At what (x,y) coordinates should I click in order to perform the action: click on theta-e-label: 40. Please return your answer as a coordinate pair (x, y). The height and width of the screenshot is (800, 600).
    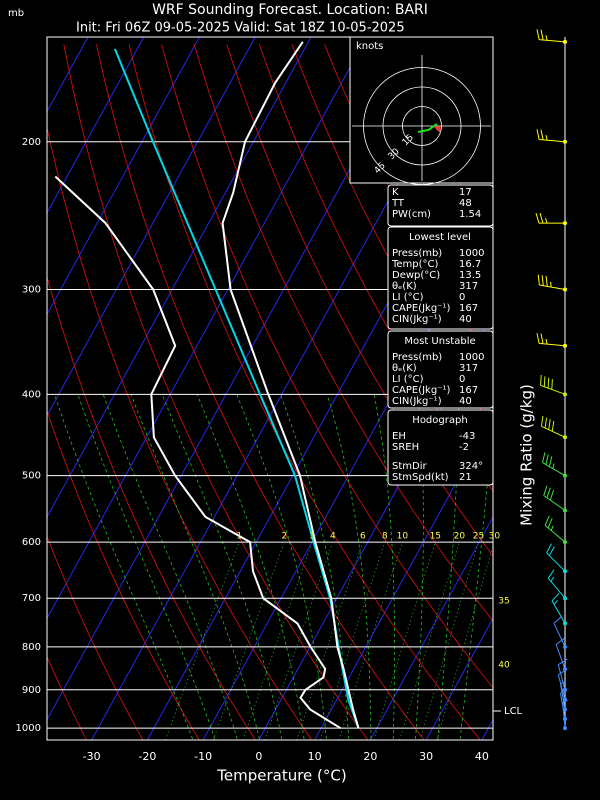
    Looking at the image, I should click on (504, 666).